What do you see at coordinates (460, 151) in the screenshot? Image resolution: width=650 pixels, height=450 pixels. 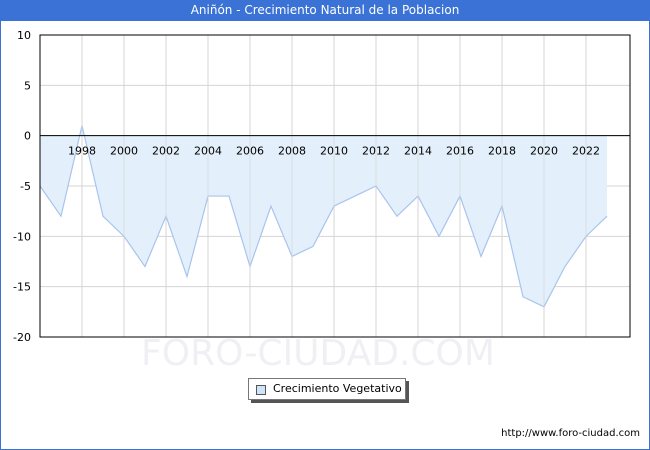 I see `x-tick-label: 2016` at bounding box center [460, 151].